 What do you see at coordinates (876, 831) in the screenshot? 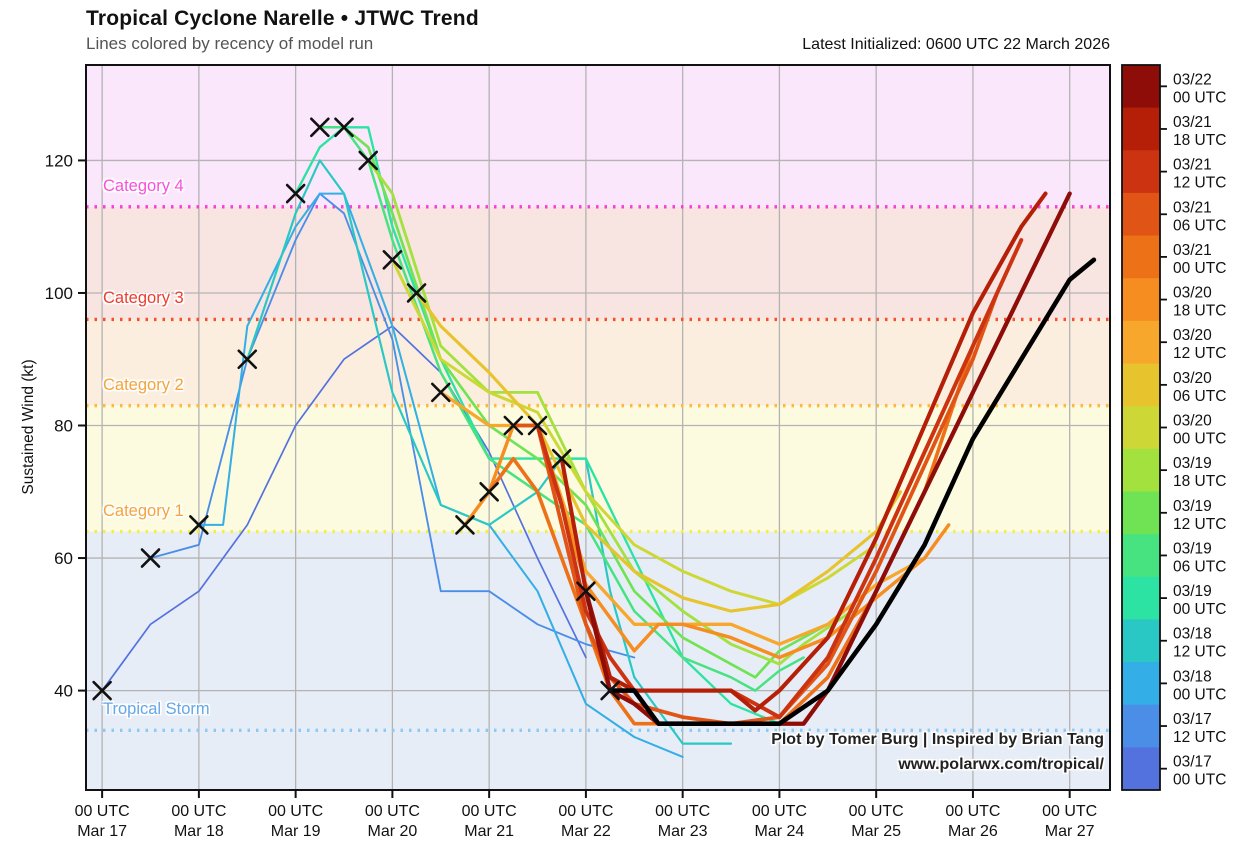
I see `x-tick-label: Mar 25` at bounding box center [876, 831].